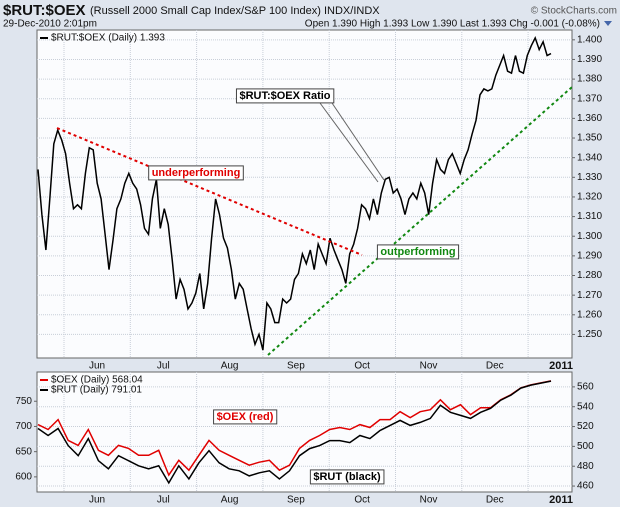 Image resolution: width=620 pixels, height=507 pixels. Describe the element at coordinates (589, 334) in the screenshot. I see `y-tick-label: 1.250` at that location.